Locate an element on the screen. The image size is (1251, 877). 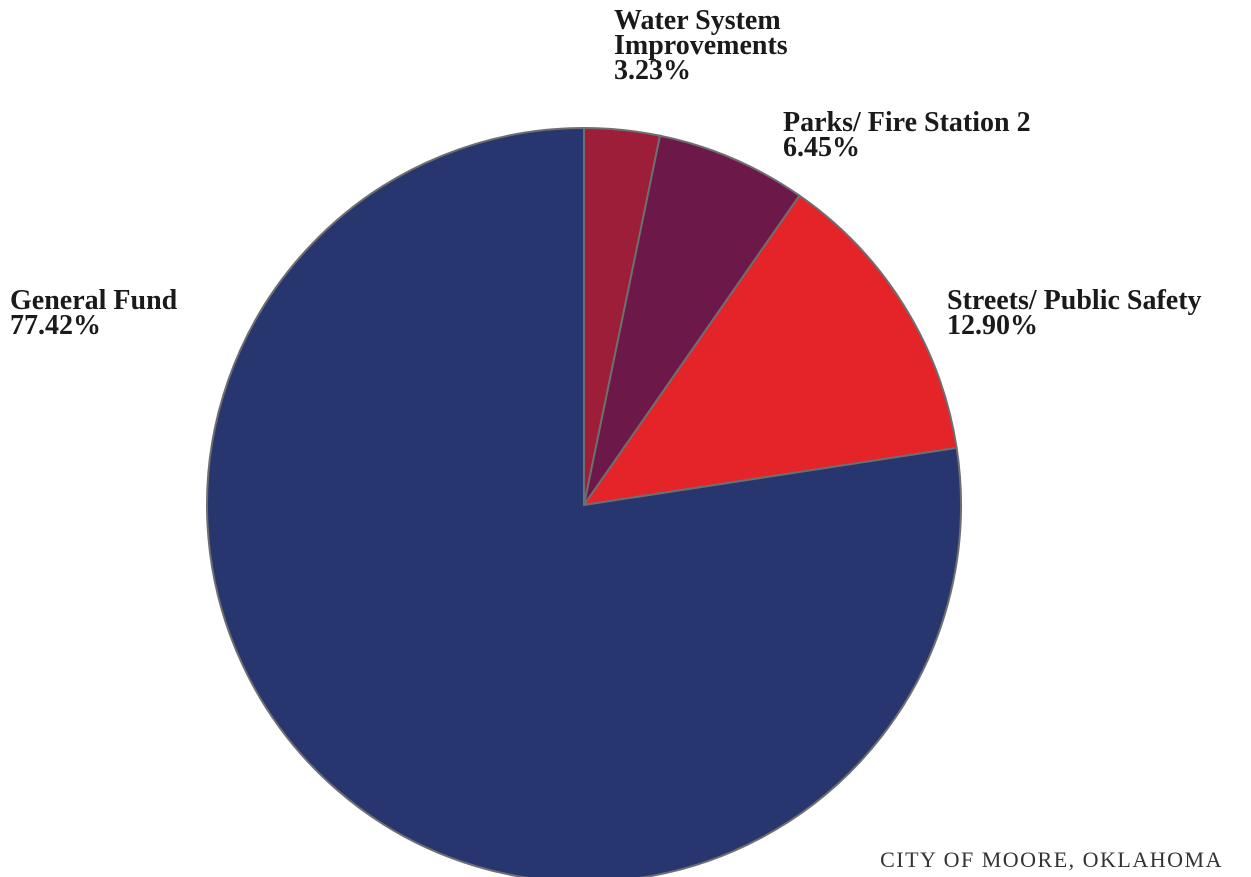
slice-label-streets: Streets/ Public Safety 12.90% is located at coordinates (1074, 313).